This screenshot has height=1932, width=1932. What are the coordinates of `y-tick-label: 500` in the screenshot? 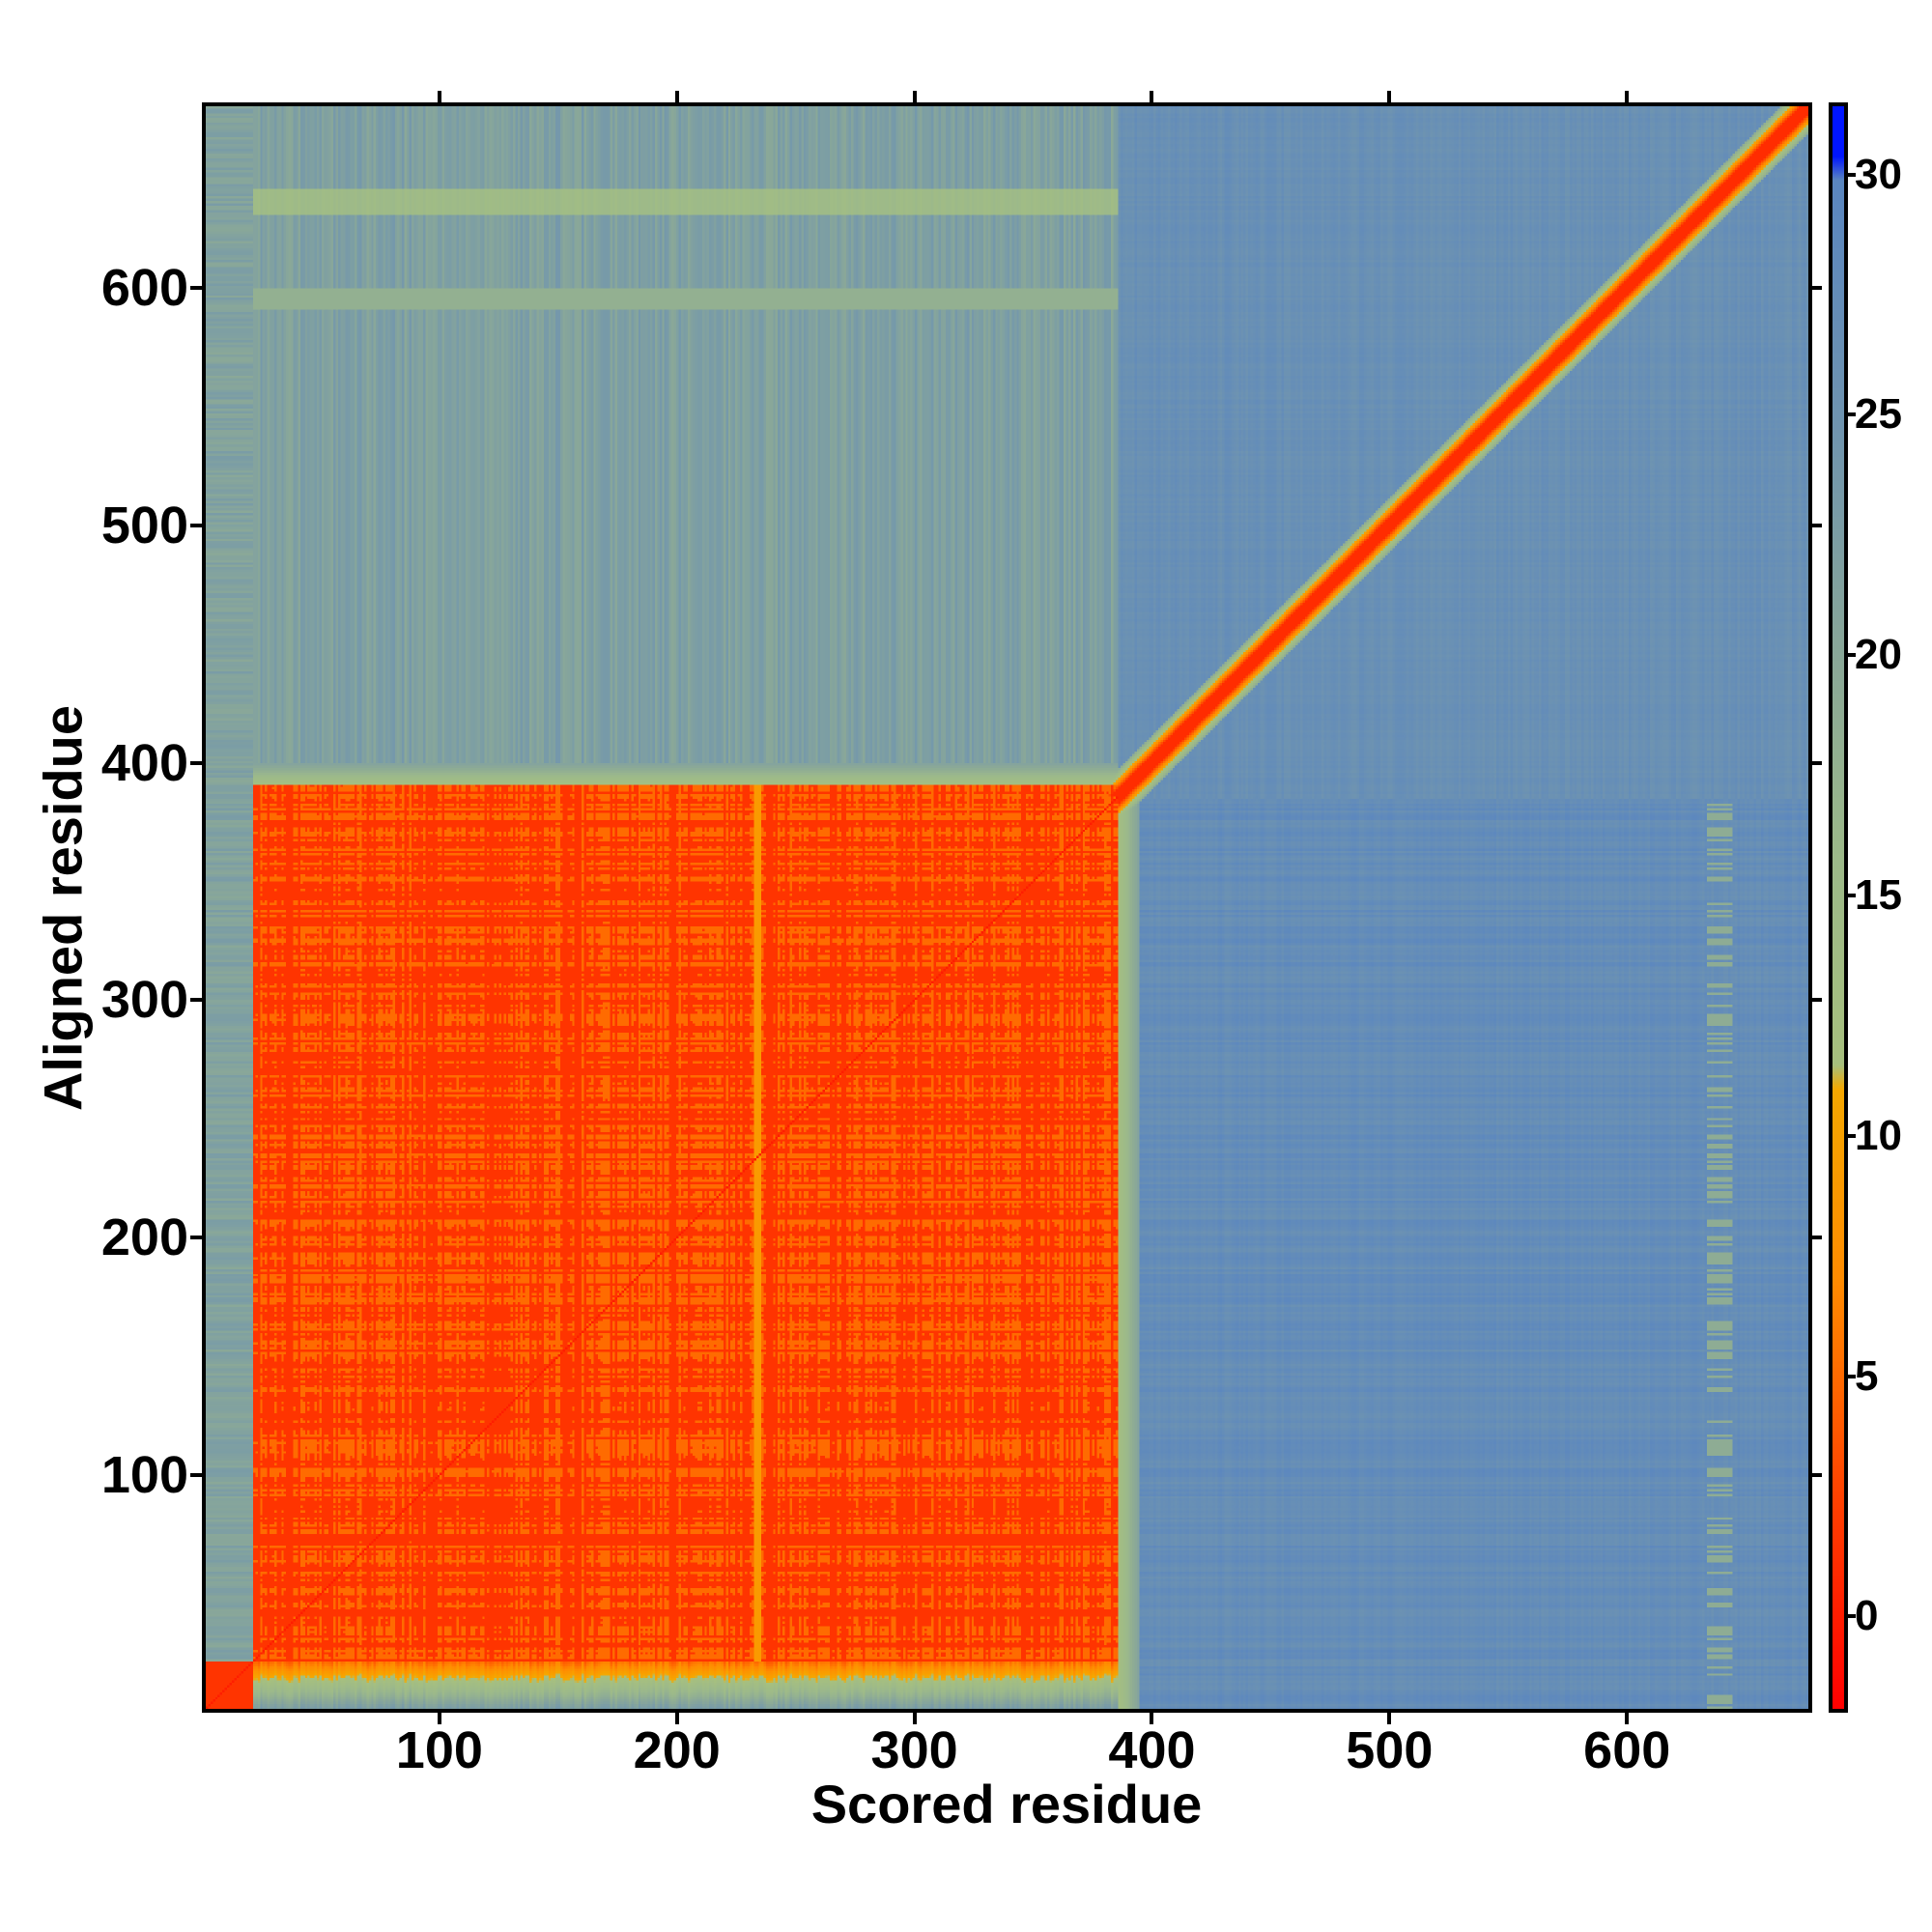 It's located at (144, 525).